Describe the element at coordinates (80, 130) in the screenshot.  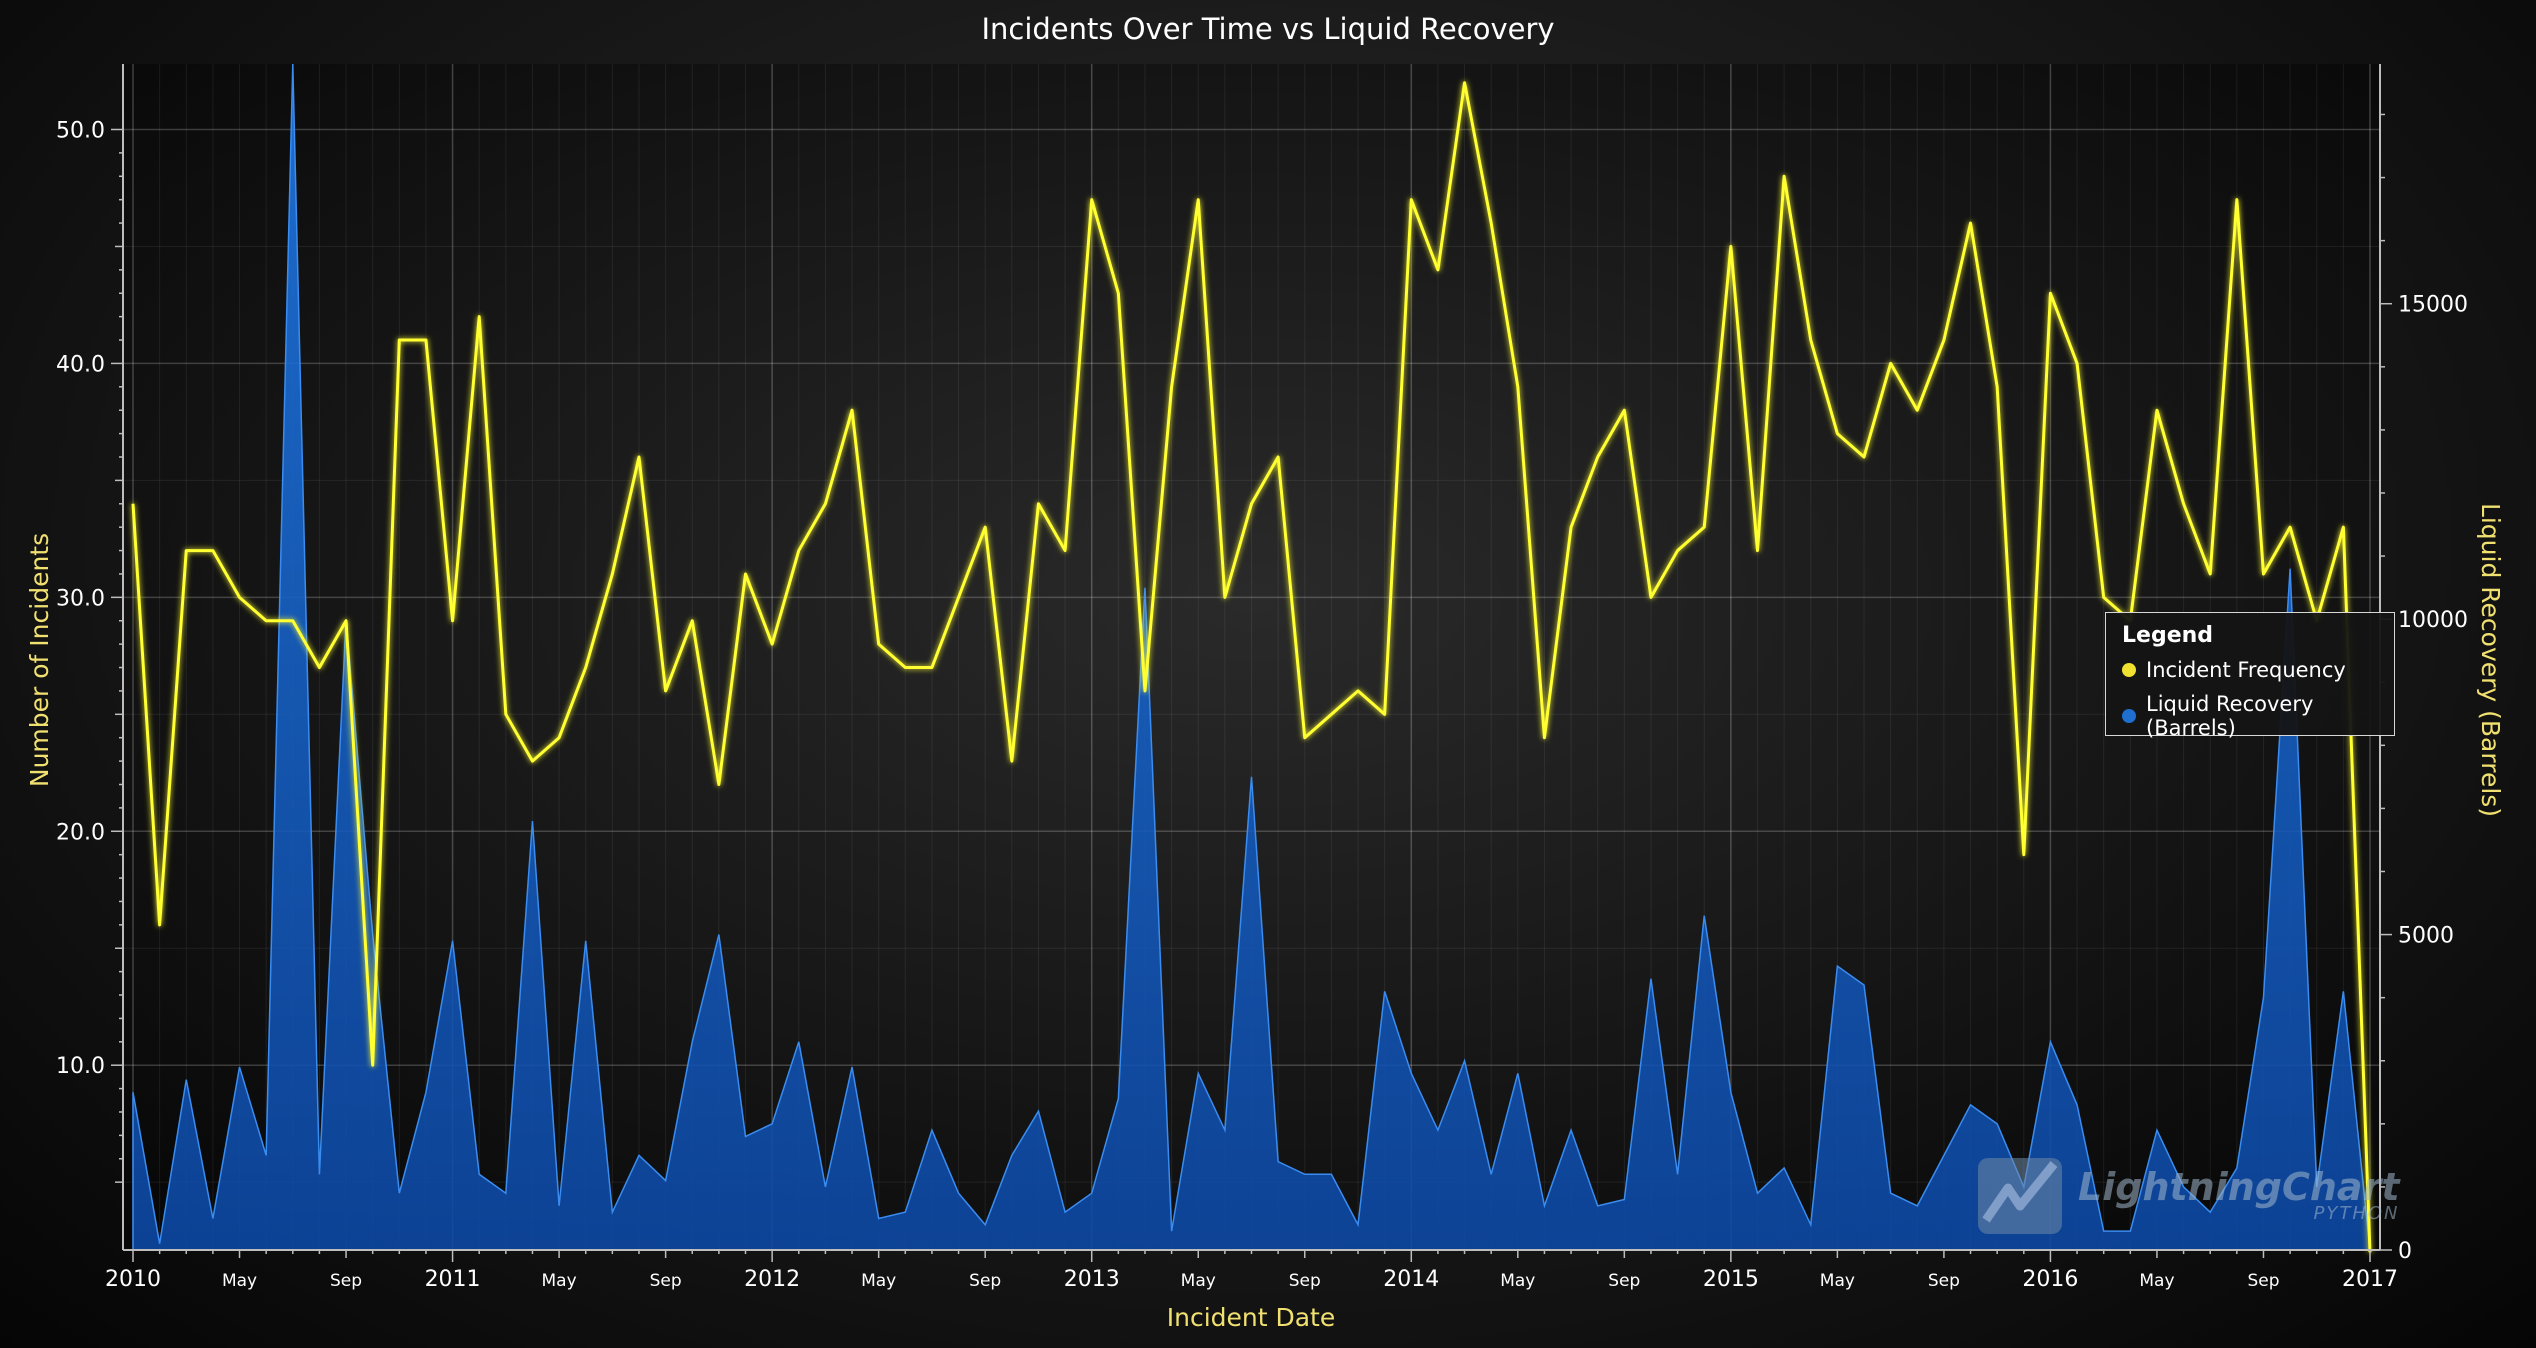
I see `y-tick-label: 50.0` at that location.